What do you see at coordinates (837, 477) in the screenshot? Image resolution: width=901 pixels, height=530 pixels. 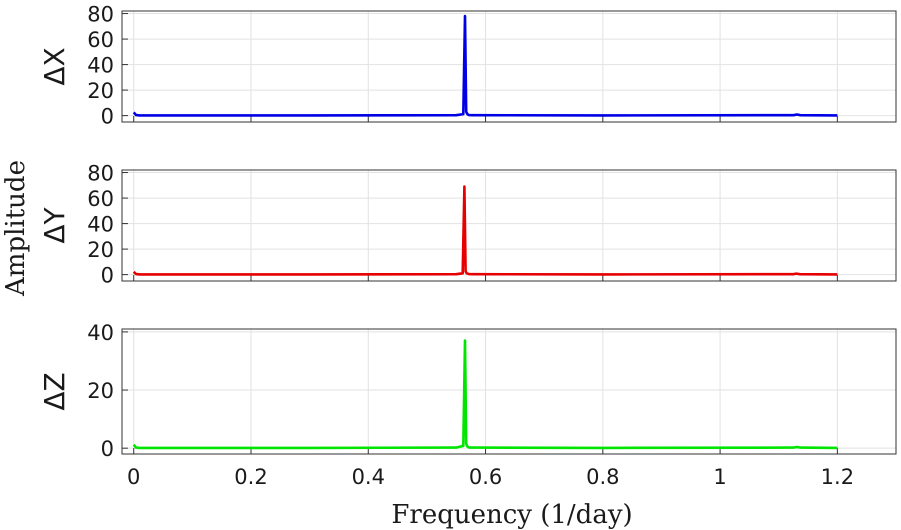 I see `x-tick-label: 1.2` at bounding box center [837, 477].